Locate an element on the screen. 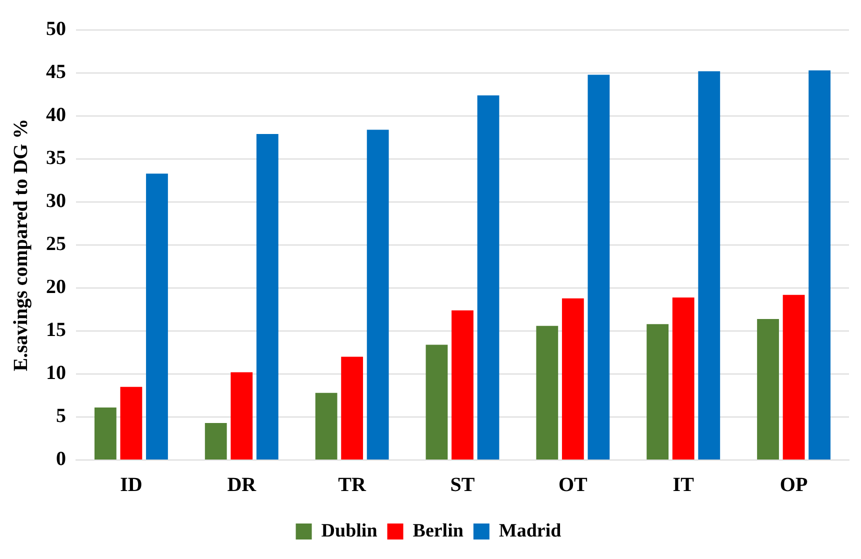 The image size is (861, 559). x-tick-label: OP is located at coordinates (794, 485).